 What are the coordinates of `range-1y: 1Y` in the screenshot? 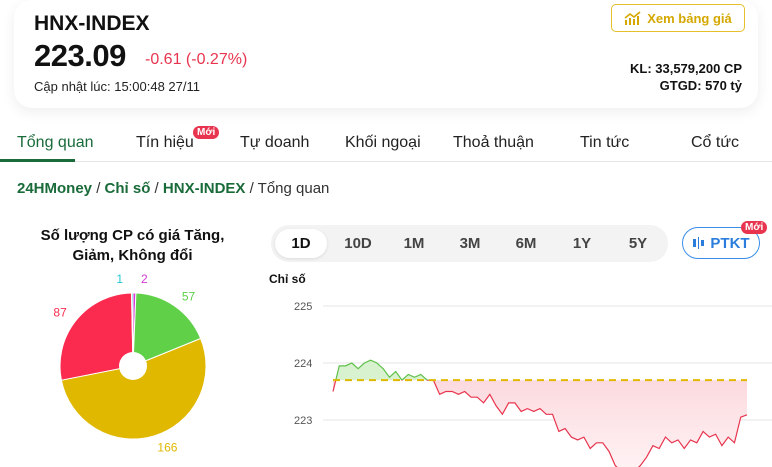 It's located at (582, 243).